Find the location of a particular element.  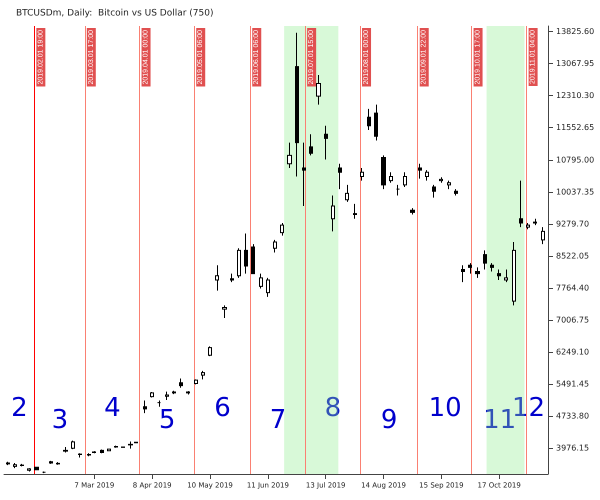

y-tick-label: 10795.00 is located at coordinates (575, 159).